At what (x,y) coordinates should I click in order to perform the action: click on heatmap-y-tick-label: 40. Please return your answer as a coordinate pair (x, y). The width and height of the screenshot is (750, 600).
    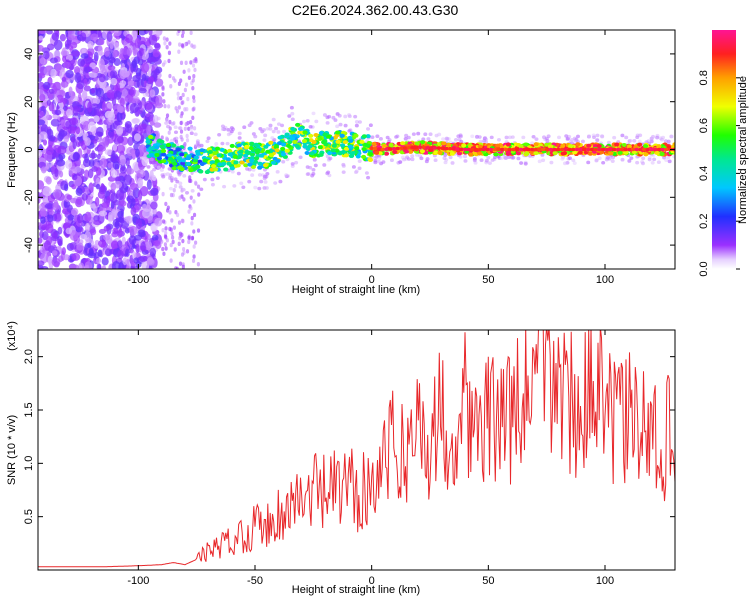
    Looking at the image, I should click on (29, 54).